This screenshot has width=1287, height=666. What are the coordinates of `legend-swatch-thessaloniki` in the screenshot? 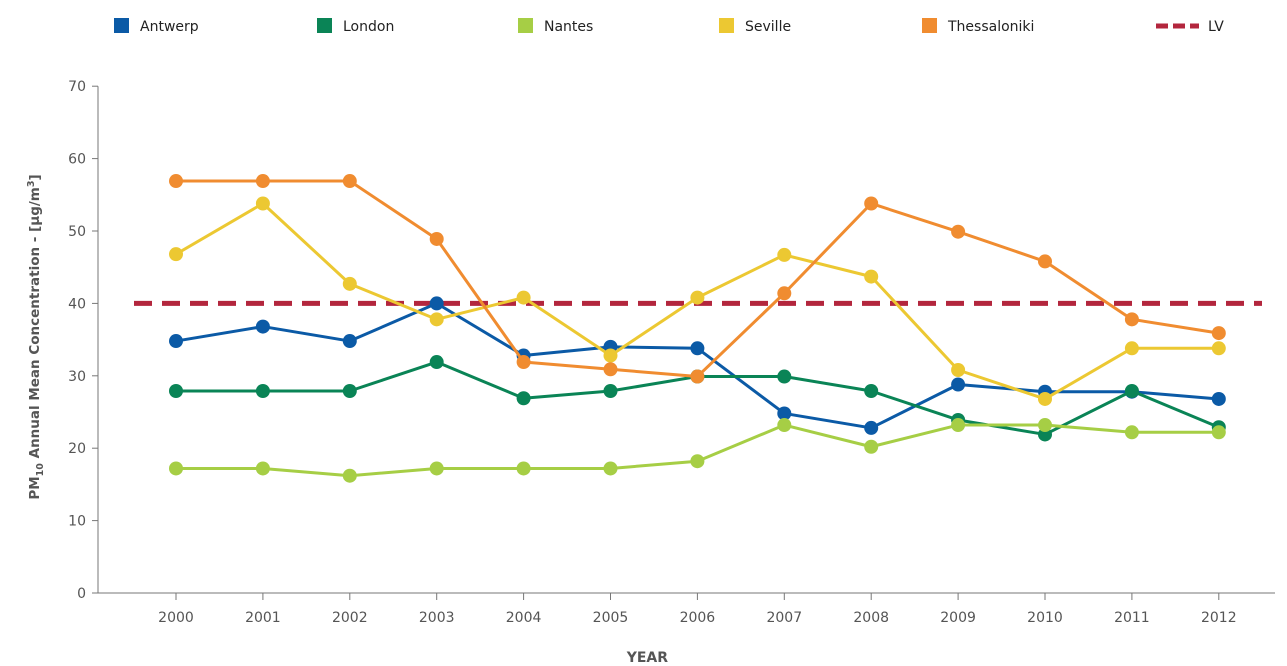 It's located at (929, 25).